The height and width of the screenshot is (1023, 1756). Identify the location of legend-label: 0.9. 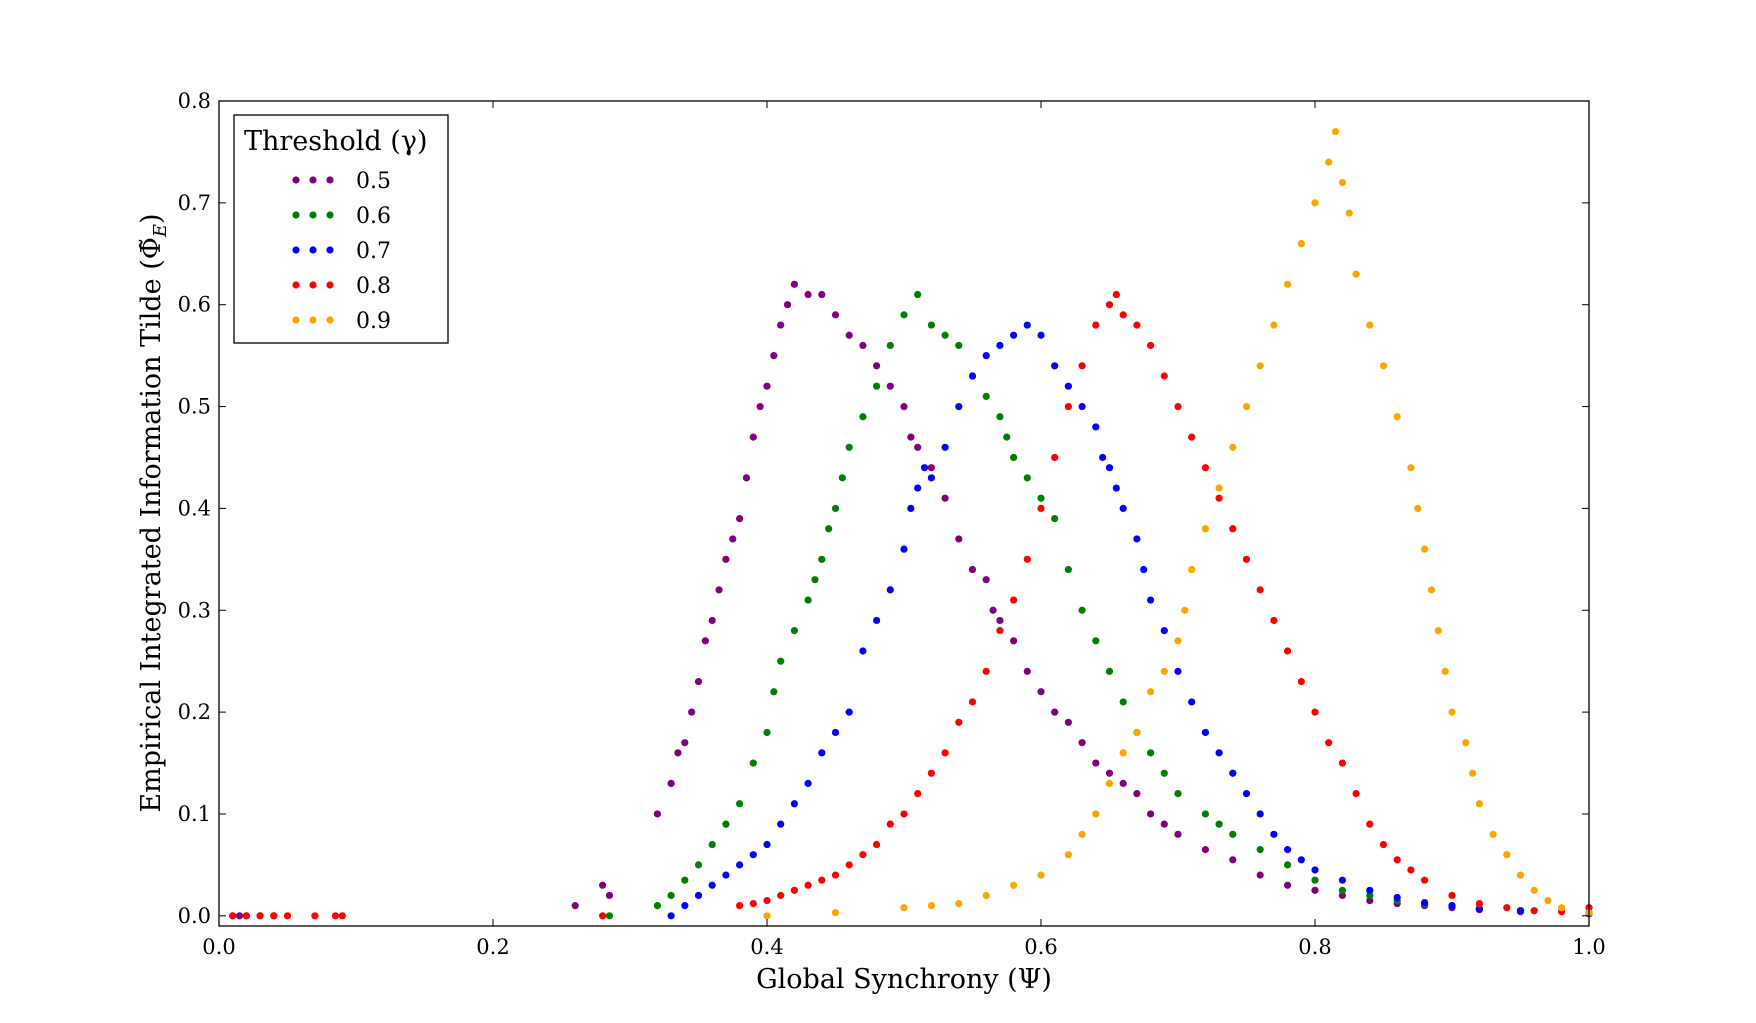
(373, 321).